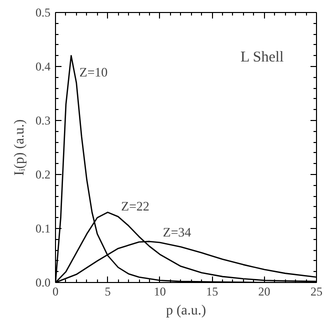  What do you see at coordinates (43, 13) in the screenshot?
I see `y-tick-label: 0.5` at bounding box center [43, 13].